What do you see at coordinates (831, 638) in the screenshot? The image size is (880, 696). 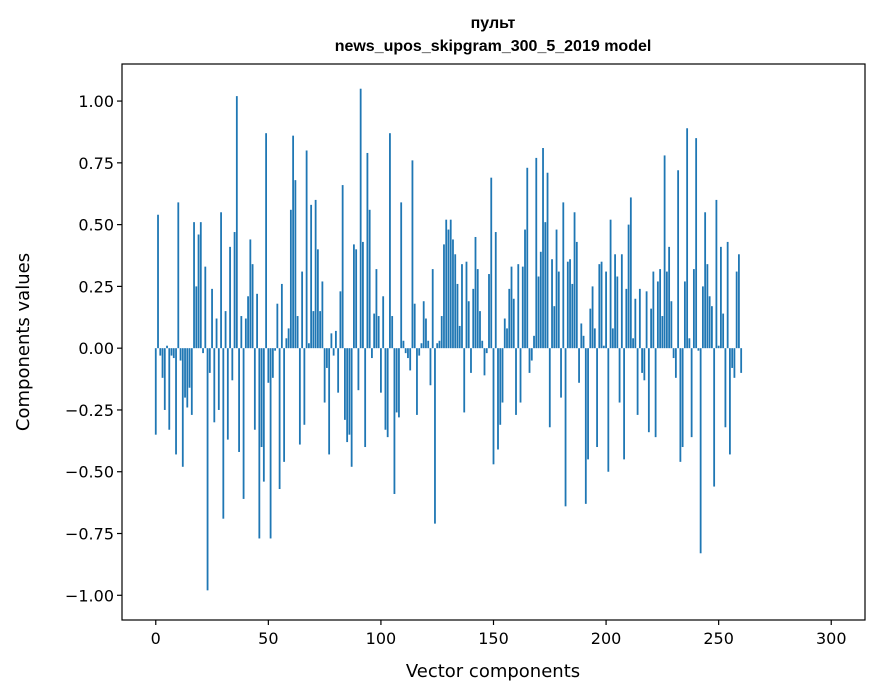 I see `x-tick-label: 300` at bounding box center [831, 638].